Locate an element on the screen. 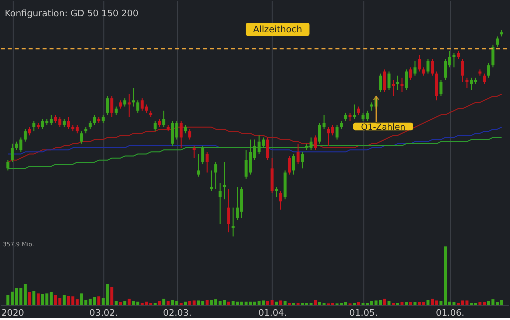  annotation: Q1-Zahlen is located at coordinates (383, 127).